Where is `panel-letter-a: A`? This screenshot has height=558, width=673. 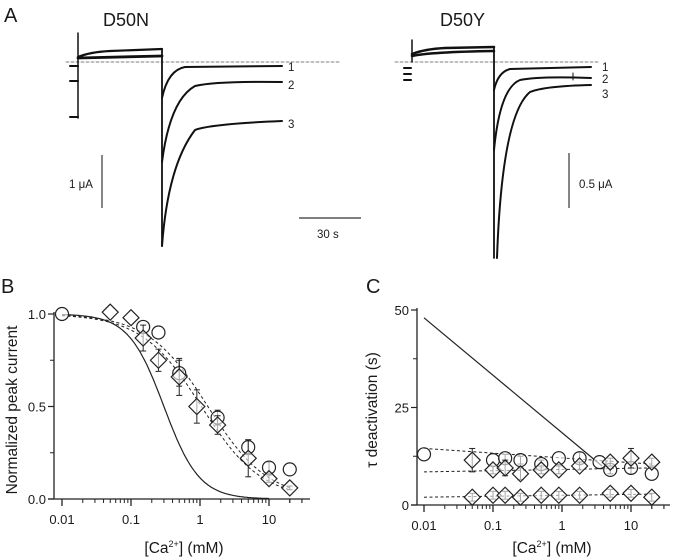 panel-letter-a: A is located at coordinates (11, 16).